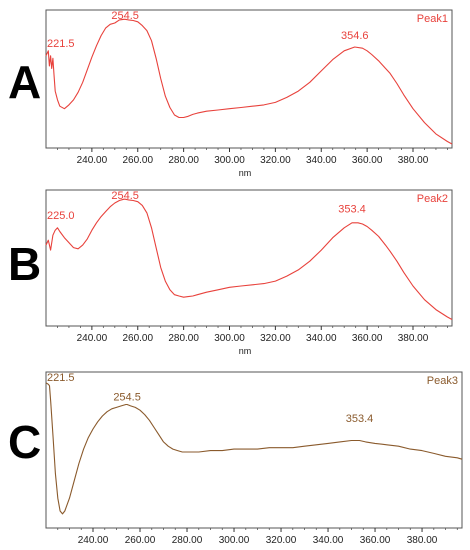 This screenshot has height=550, width=470. Describe the element at coordinates (432, 19) in the screenshot. I see `legend-label: Peak1` at that location.